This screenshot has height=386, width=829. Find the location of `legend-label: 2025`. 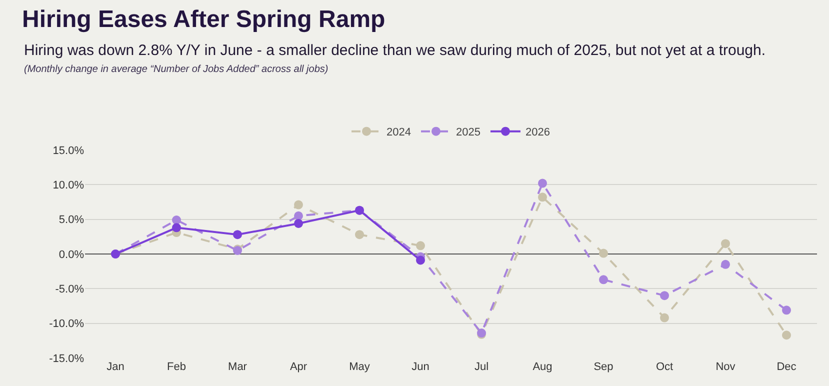

legend-label: 2025 is located at coordinates (468, 132).